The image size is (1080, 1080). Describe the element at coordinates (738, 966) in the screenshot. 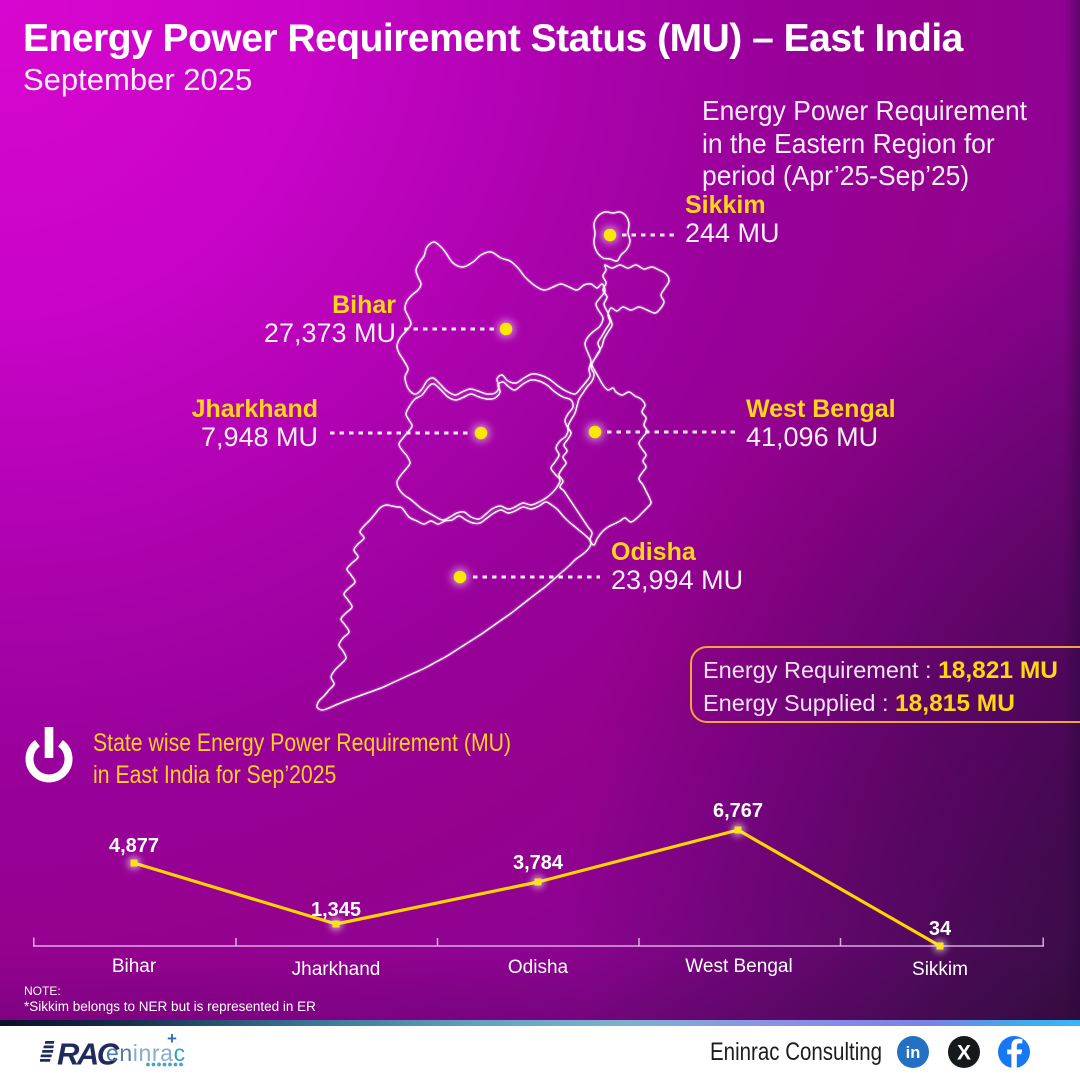

I see `svg-text: West Bengal` at that location.